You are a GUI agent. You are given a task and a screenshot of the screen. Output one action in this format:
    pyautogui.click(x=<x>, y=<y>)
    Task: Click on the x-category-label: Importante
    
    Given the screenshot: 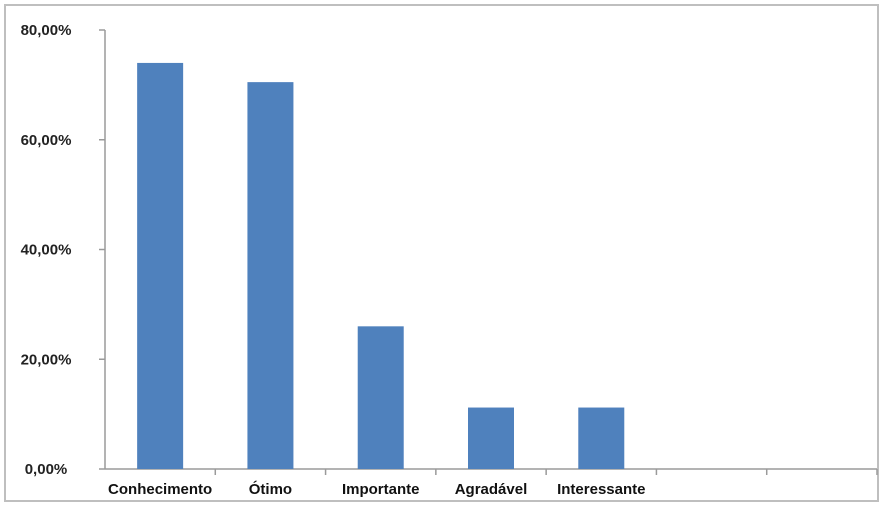 What is the action you would take?
    pyautogui.click(x=381, y=489)
    